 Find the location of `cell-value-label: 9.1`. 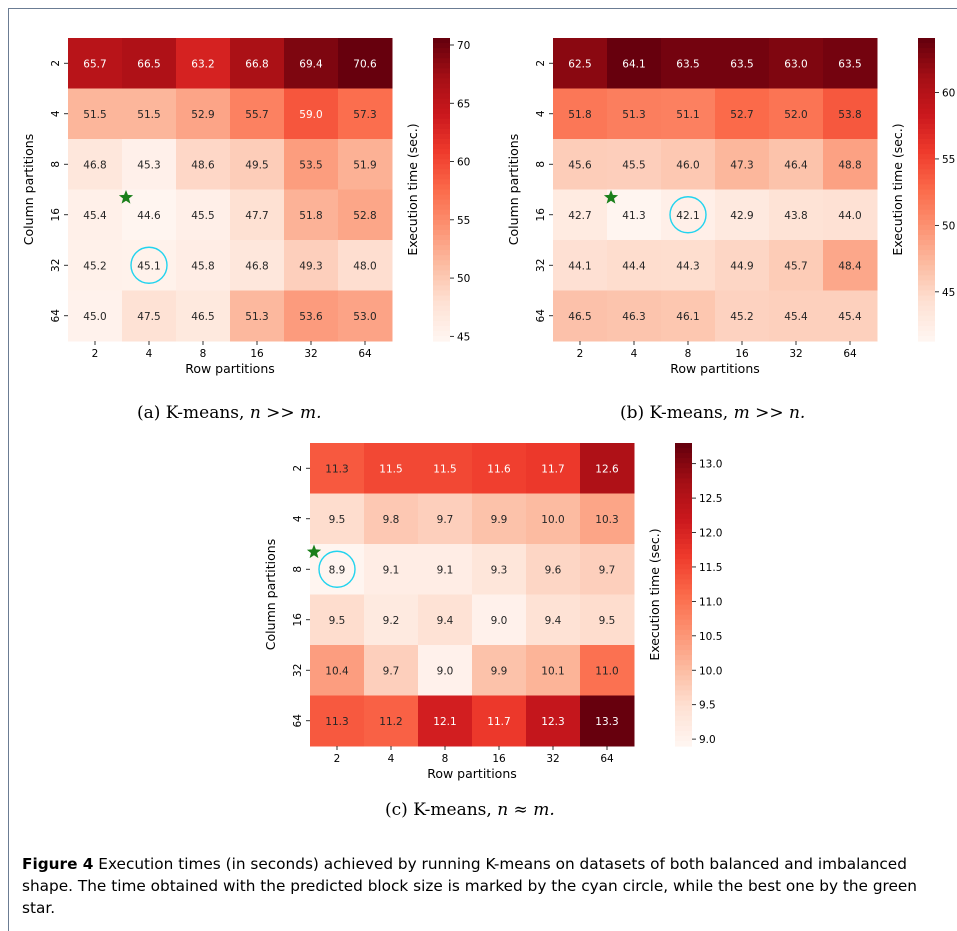

cell-value-label: 9.1 is located at coordinates (391, 570).